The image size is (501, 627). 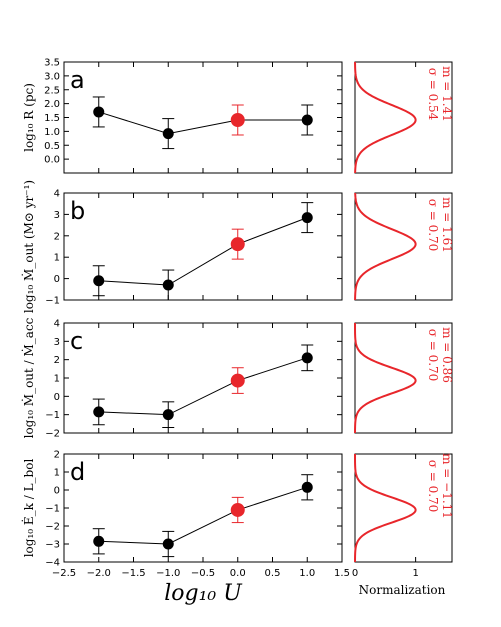 I want to click on x-tick-label: −1.5, so click(x=133, y=573).